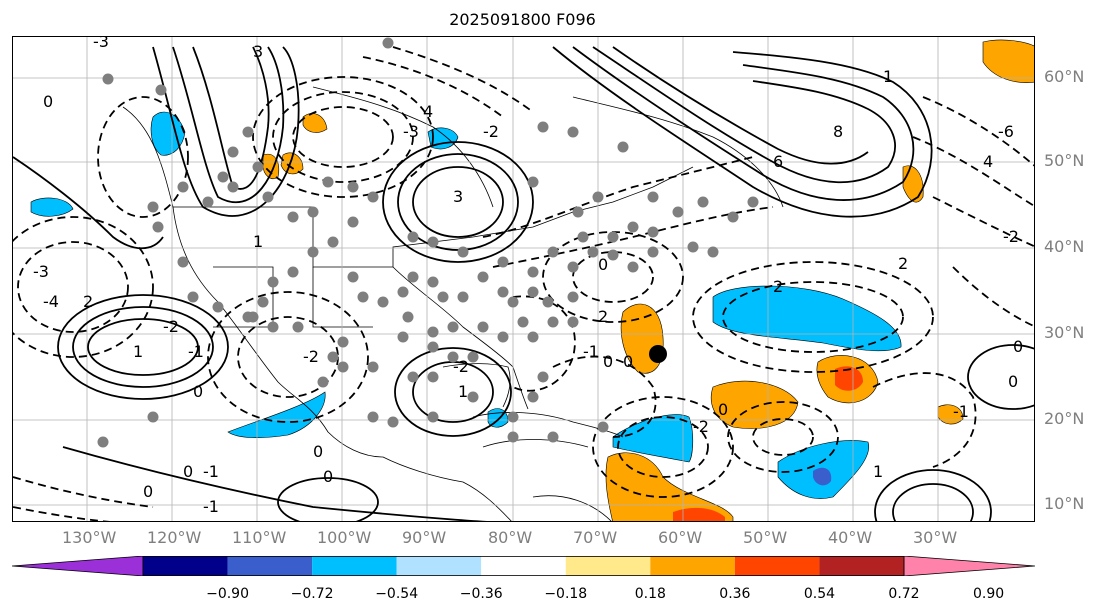  I want to click on contour-label: 3, so click(258, 51).